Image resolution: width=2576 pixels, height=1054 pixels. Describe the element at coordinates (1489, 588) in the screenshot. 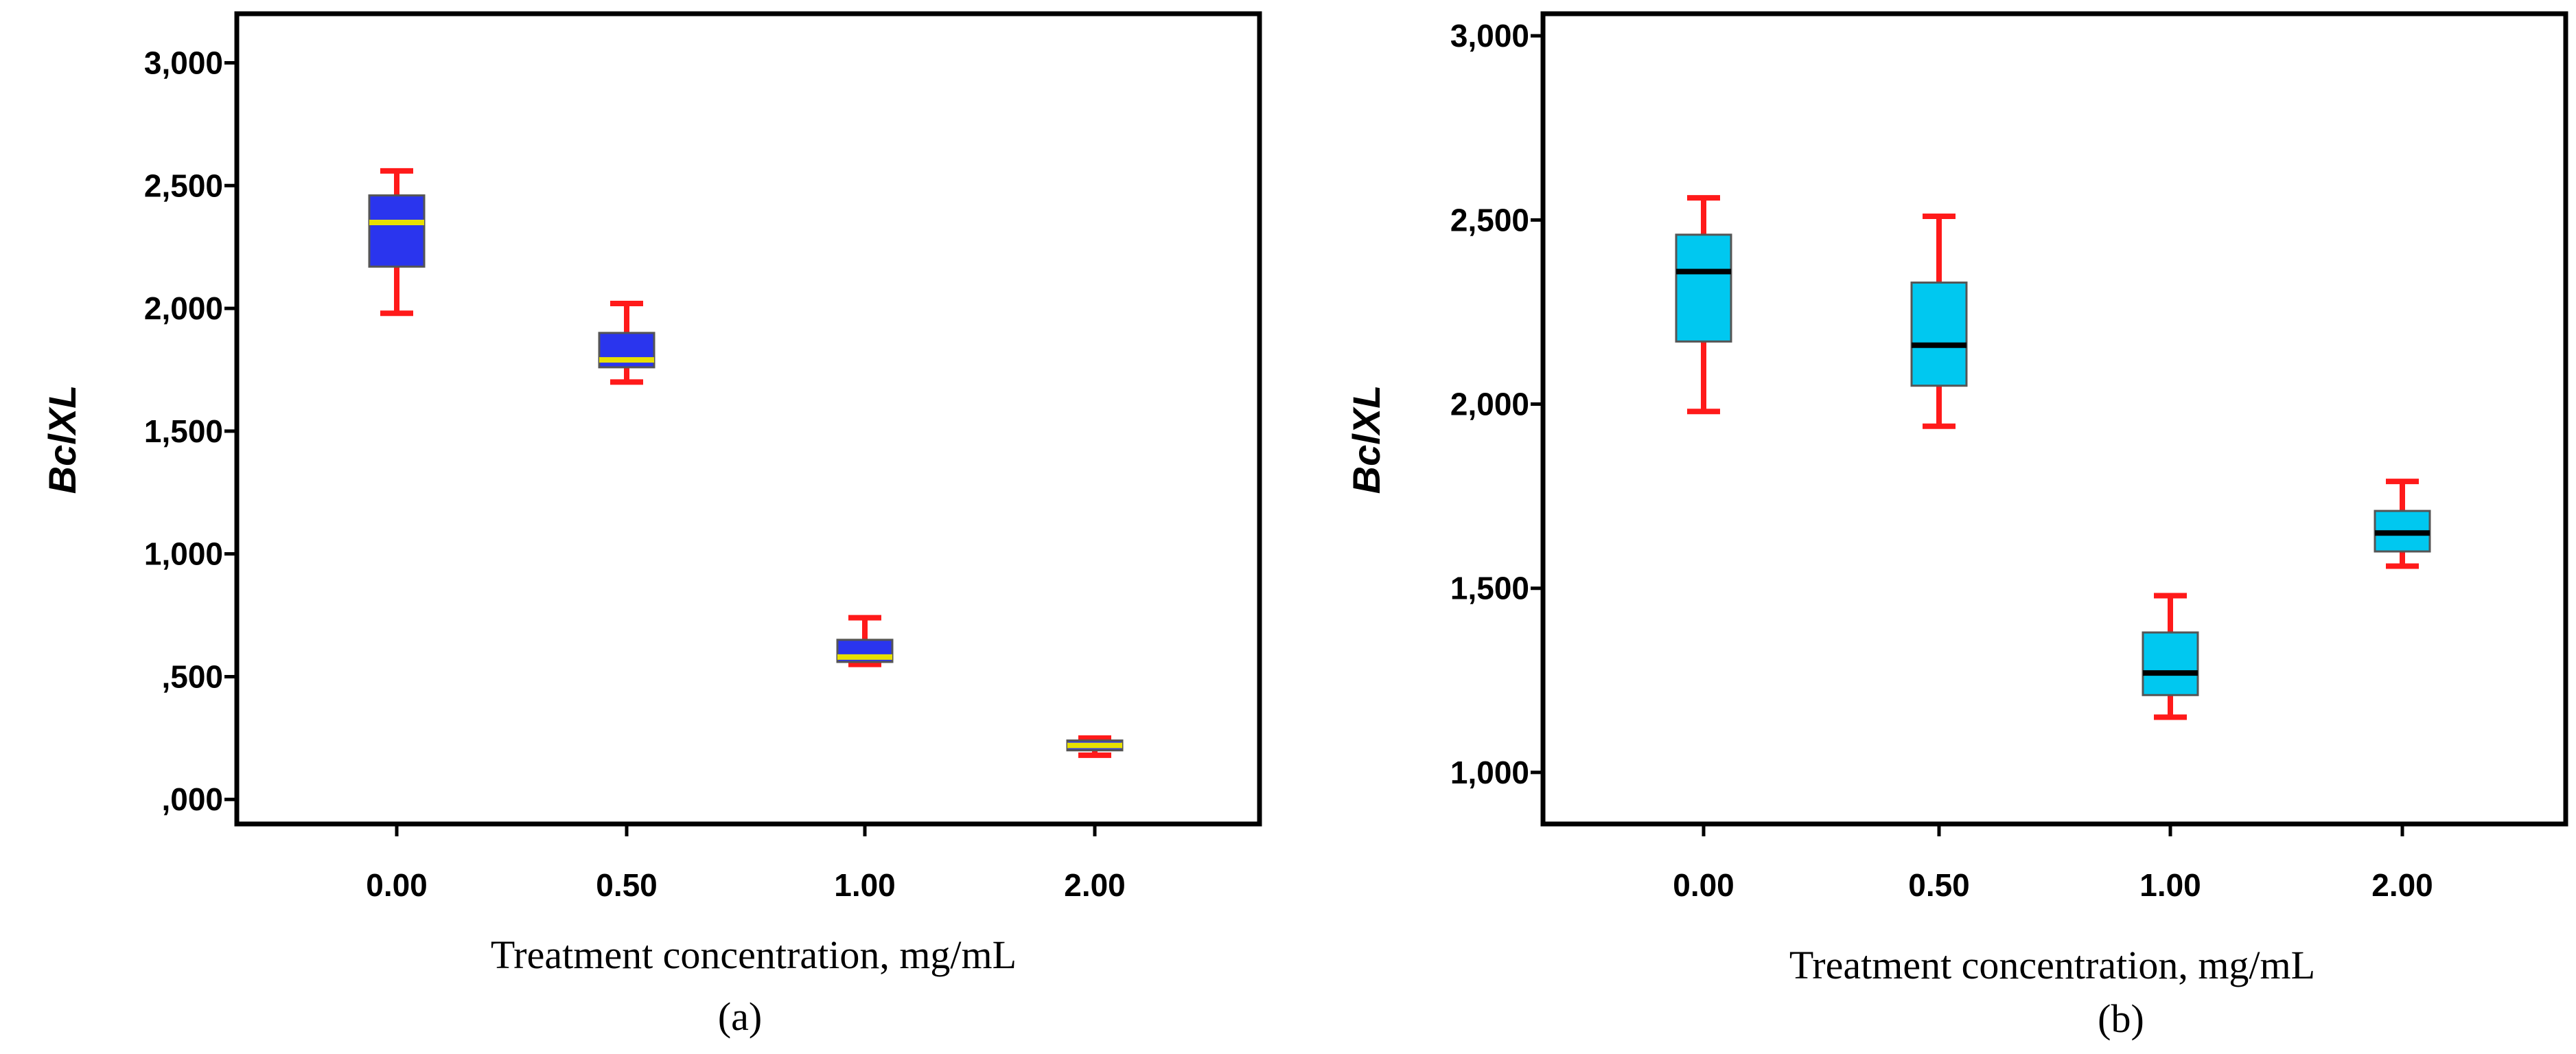

I see `y-tick-label-b: 1,500` at that location.